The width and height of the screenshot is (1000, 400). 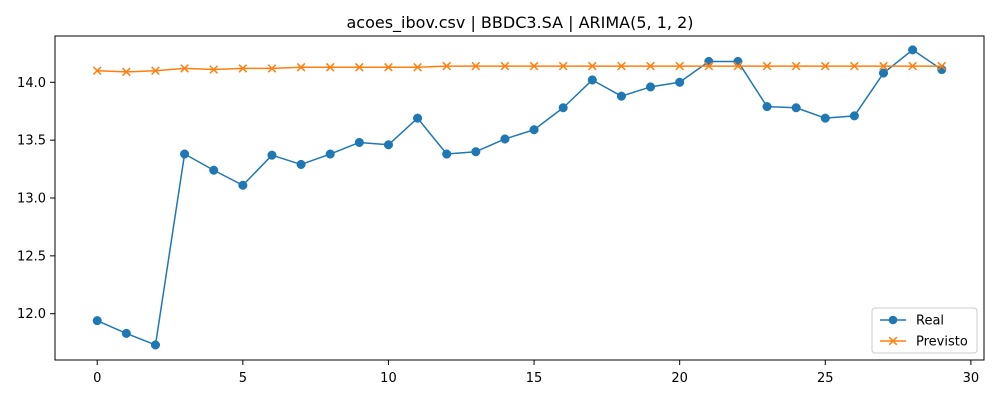 What do you see at coordinates (31, 83) in the screenshot?
I see `y-tick-label: 14.0` at bounding box center [31, 83].